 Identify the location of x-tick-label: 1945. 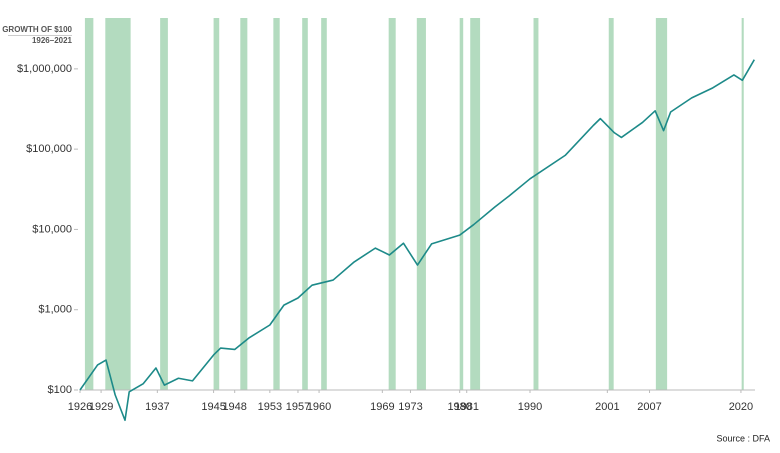
(213, 407).